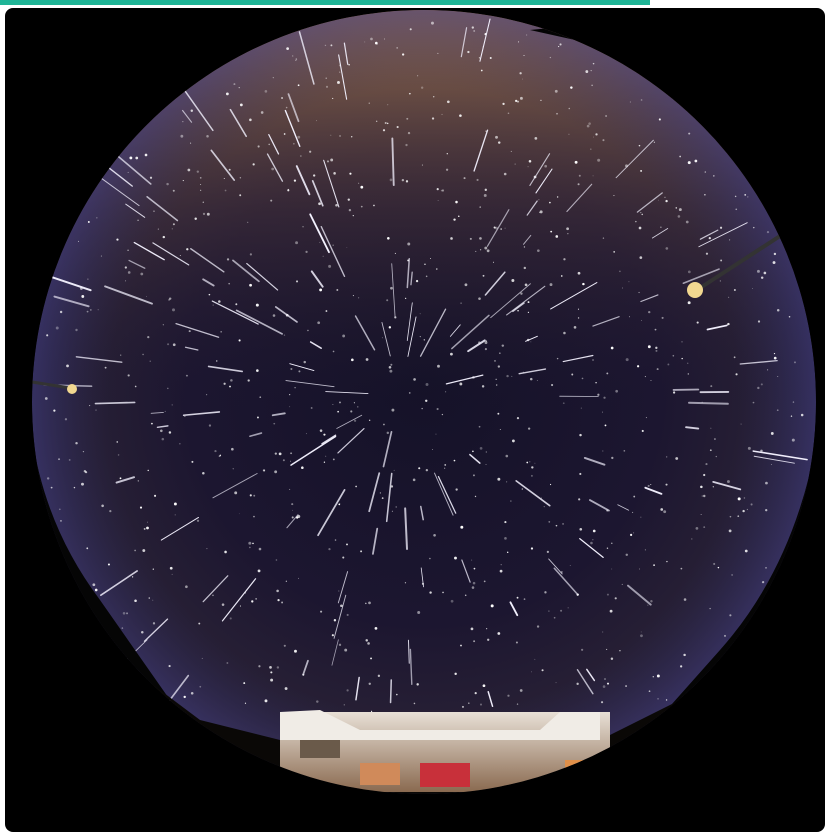 The image size is (830, 832). What do you see at coordinates (320, 749) in the screenshot?
I see `window` at bounding box center [320, 749].